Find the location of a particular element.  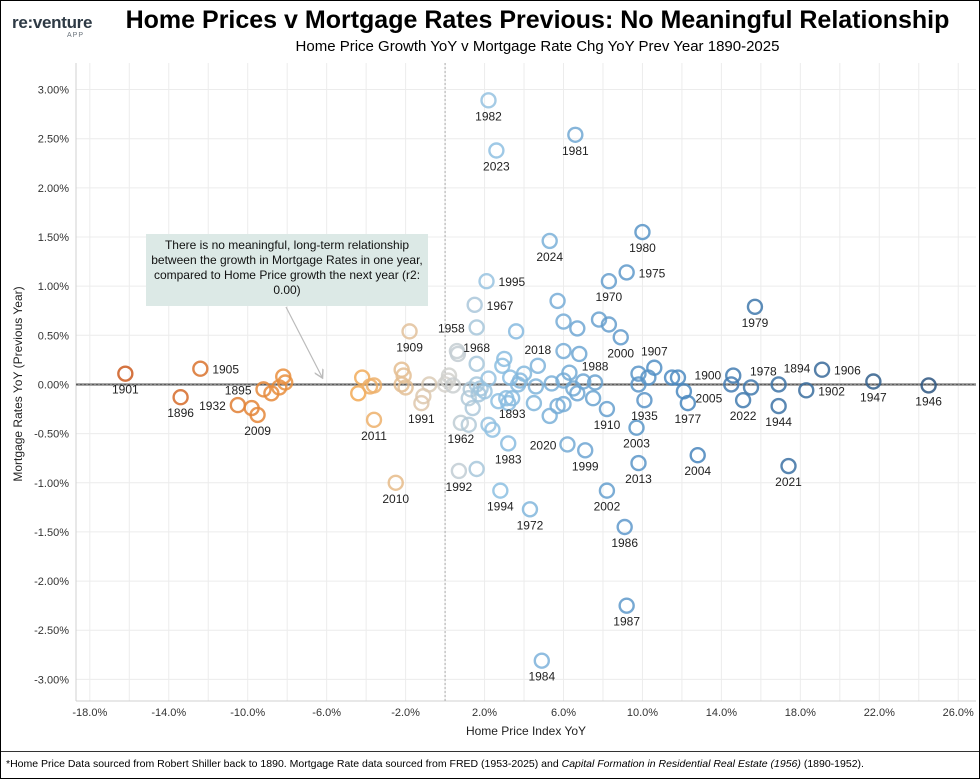

y-tick-label: -2.50% is located at coordinates (51, 631).